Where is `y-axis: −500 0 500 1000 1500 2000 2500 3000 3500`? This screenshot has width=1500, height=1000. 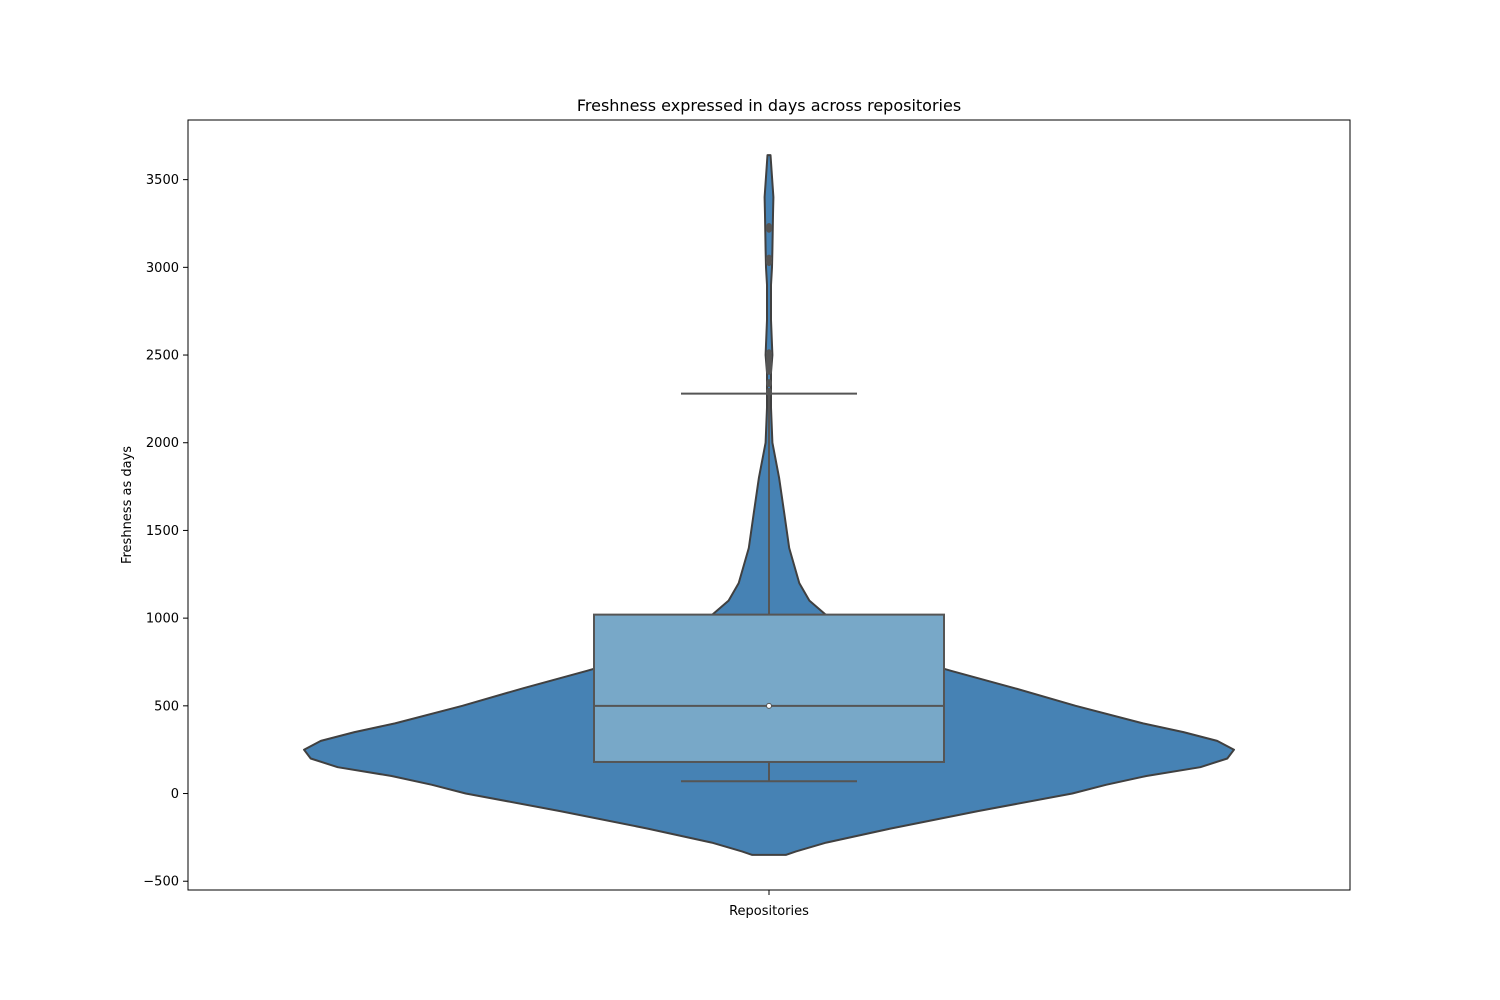
y-axis: −500 0 500 1000 1500 2000 2500 3000 3500 is located at coordinates (165, 531).